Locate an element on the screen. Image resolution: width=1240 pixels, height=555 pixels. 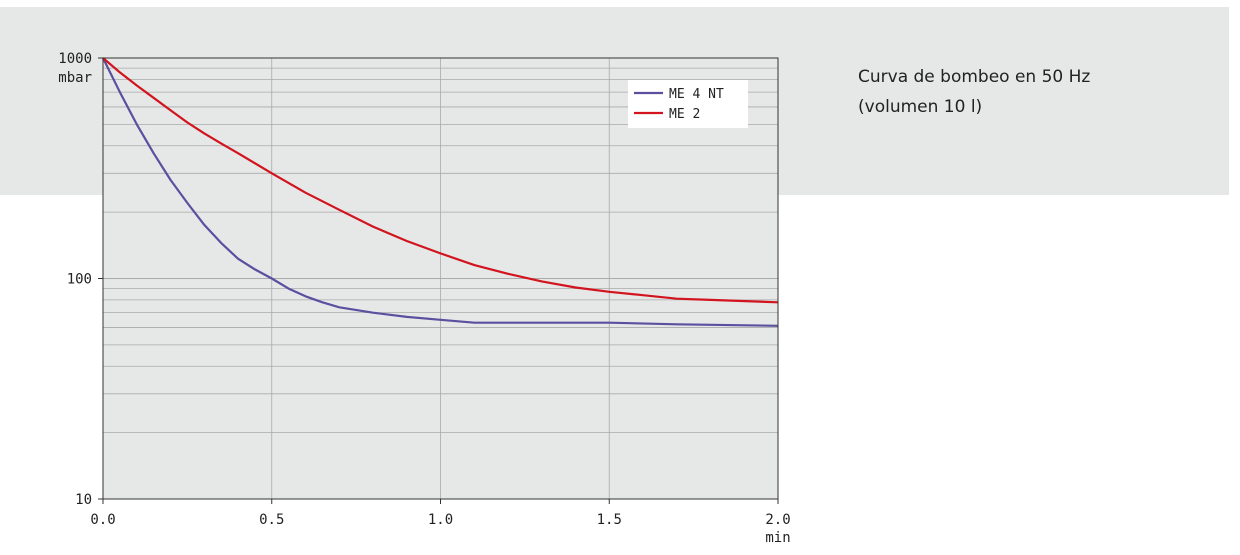
x-unit-label: min is located at coordinates (777, 538).